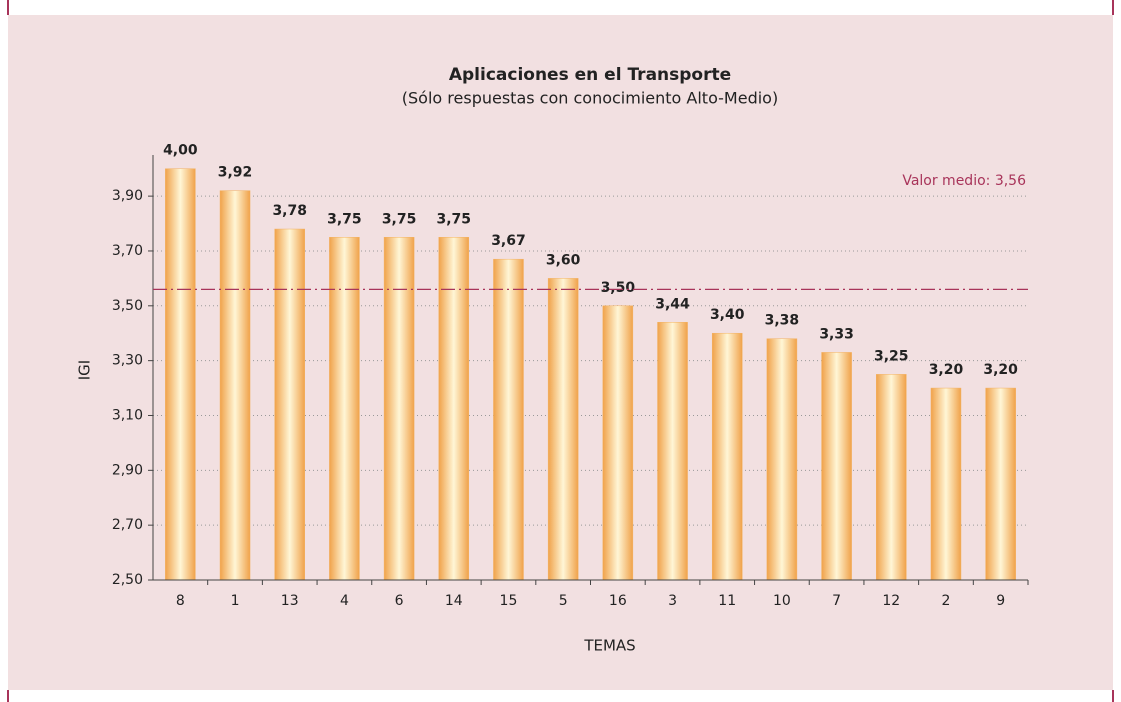 Image resolution: width=1121 pixels, height=702 pixels. What do you see at coordinates (127, 196) in the screenshot?
I see `y-tick-label: 3,90` at bounding box center [127, 196].